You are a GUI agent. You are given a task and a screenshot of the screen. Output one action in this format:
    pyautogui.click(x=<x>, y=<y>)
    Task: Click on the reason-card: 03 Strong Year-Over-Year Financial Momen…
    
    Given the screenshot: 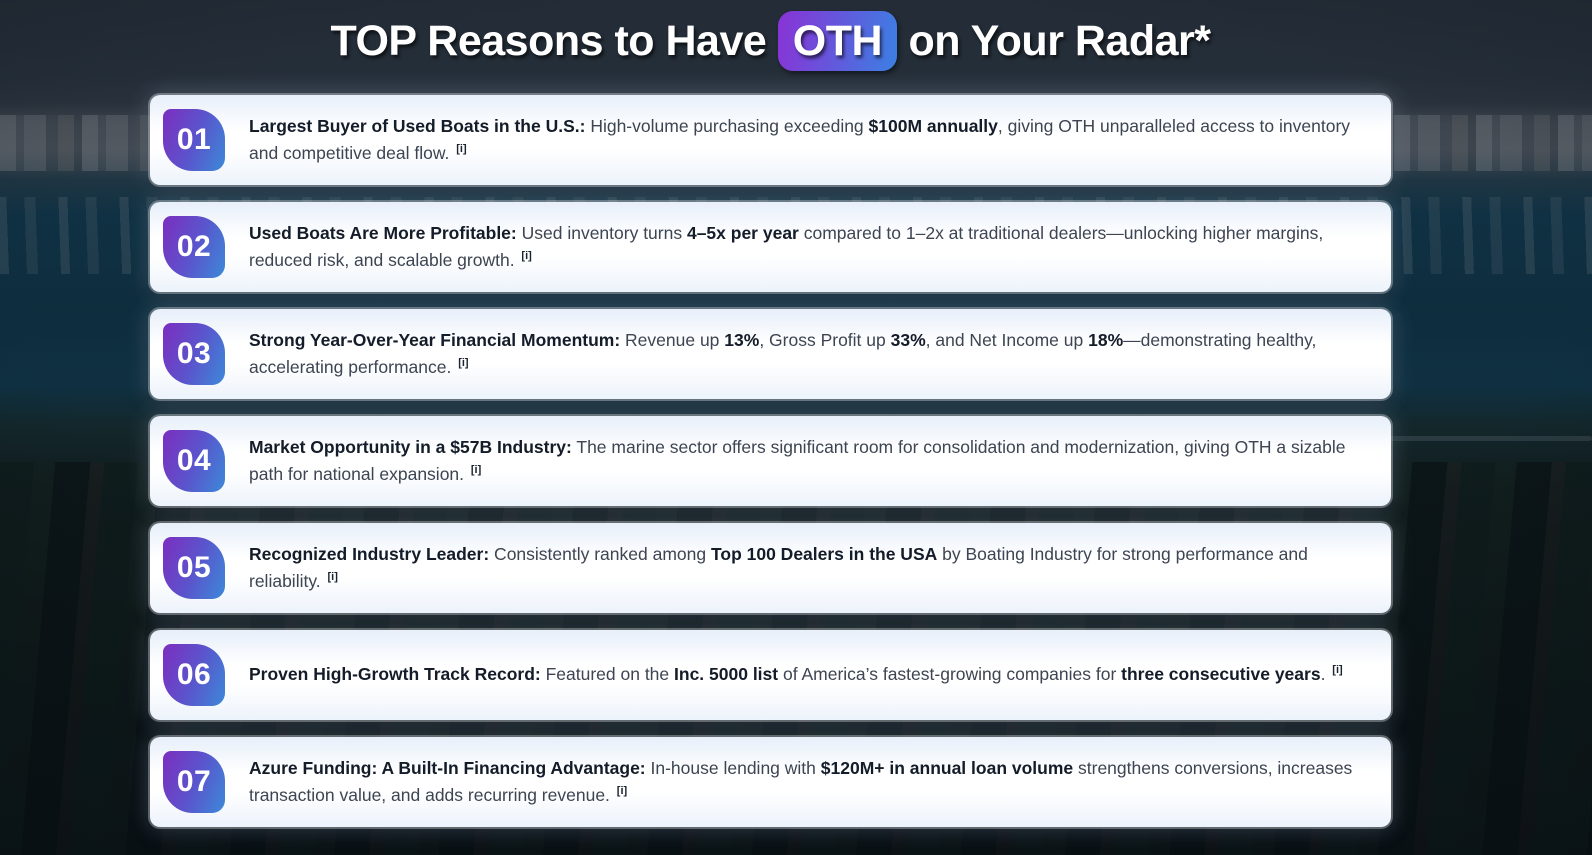 What is the action you would take?
    pyautogui.click(x=770, y=354)
    